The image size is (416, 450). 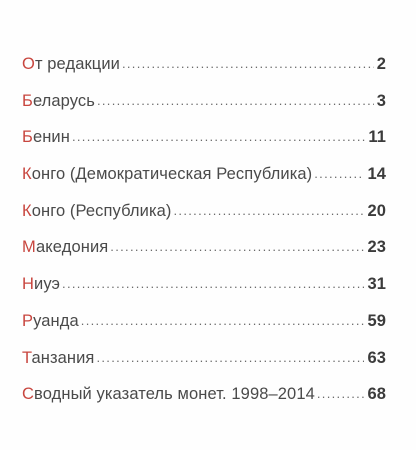 I want to click on toc-entry-page-number: 3, so click(x=381, y=100).